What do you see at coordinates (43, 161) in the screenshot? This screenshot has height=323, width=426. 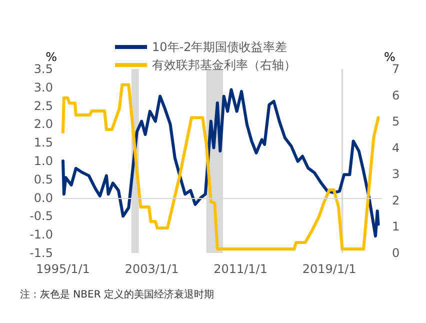 I see `y-tick-label: 1.0` at bounding box center [43, 161].